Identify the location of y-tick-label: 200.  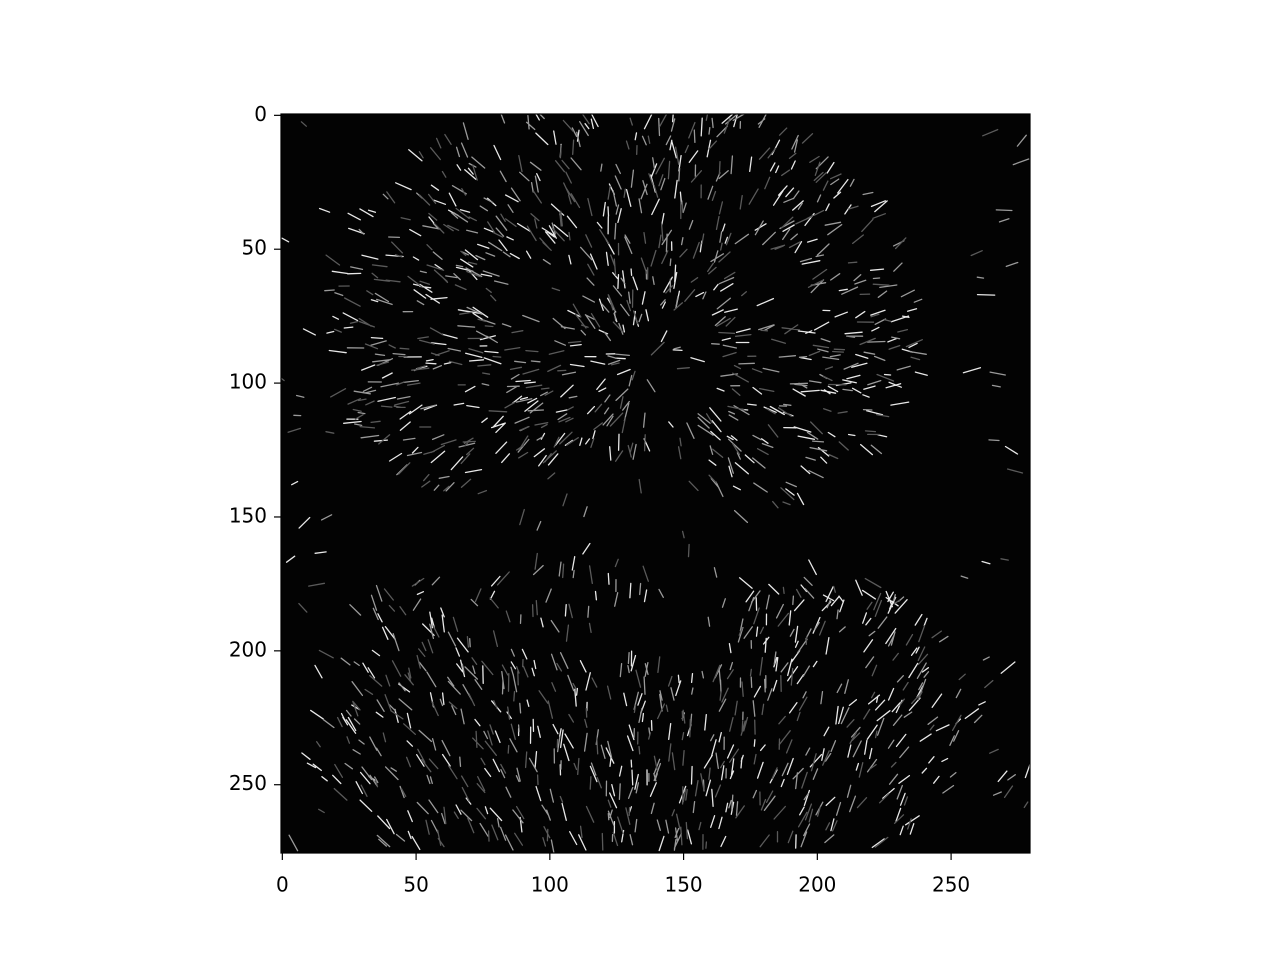
(248, 649).